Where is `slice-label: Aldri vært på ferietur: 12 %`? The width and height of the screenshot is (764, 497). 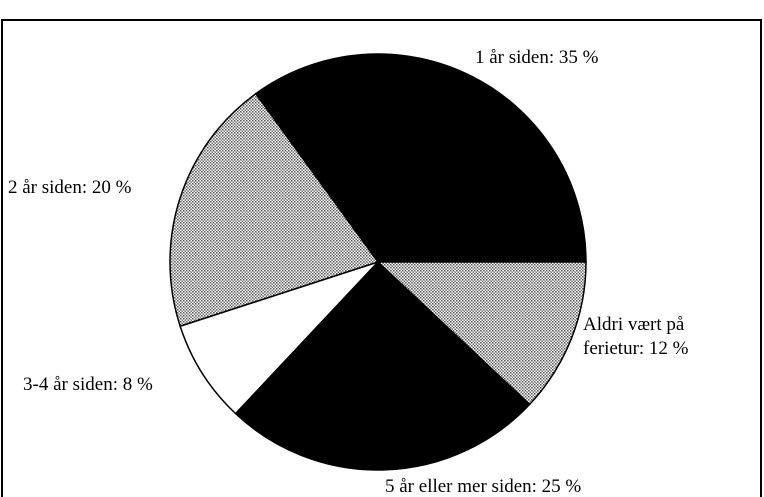 slice-label: Aldri vært på ferietur: 12 % is located at coordinates (636, 336).